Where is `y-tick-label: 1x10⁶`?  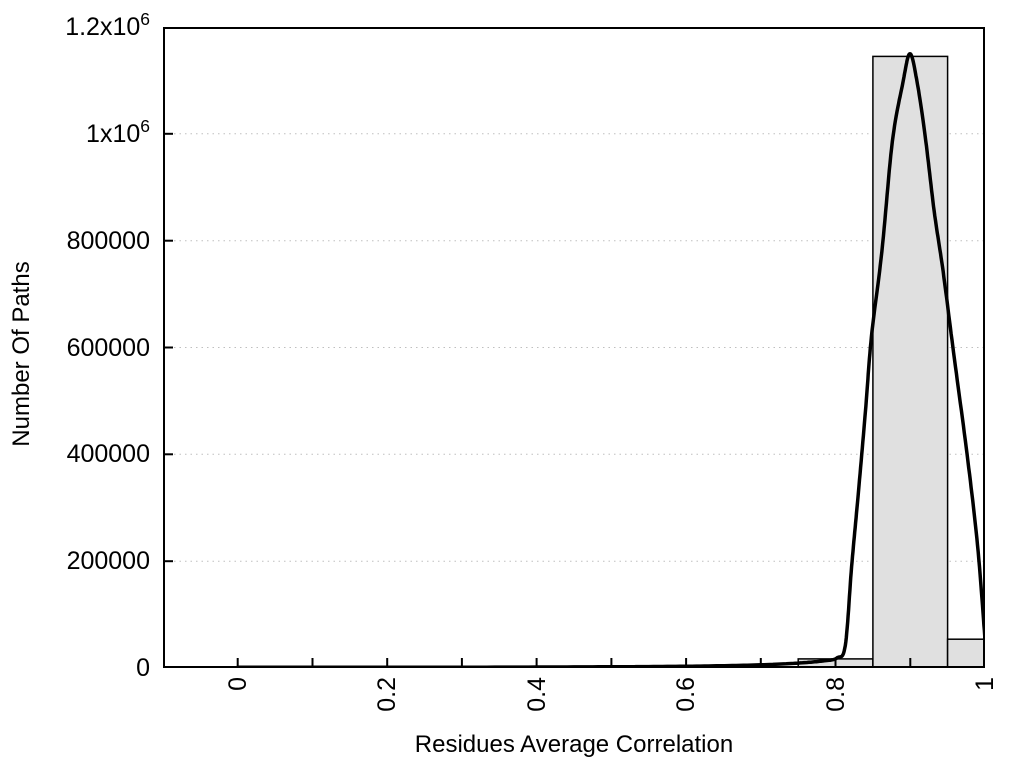 y-tick-label: 1x10⁶ is located at coordinates (118, 132).